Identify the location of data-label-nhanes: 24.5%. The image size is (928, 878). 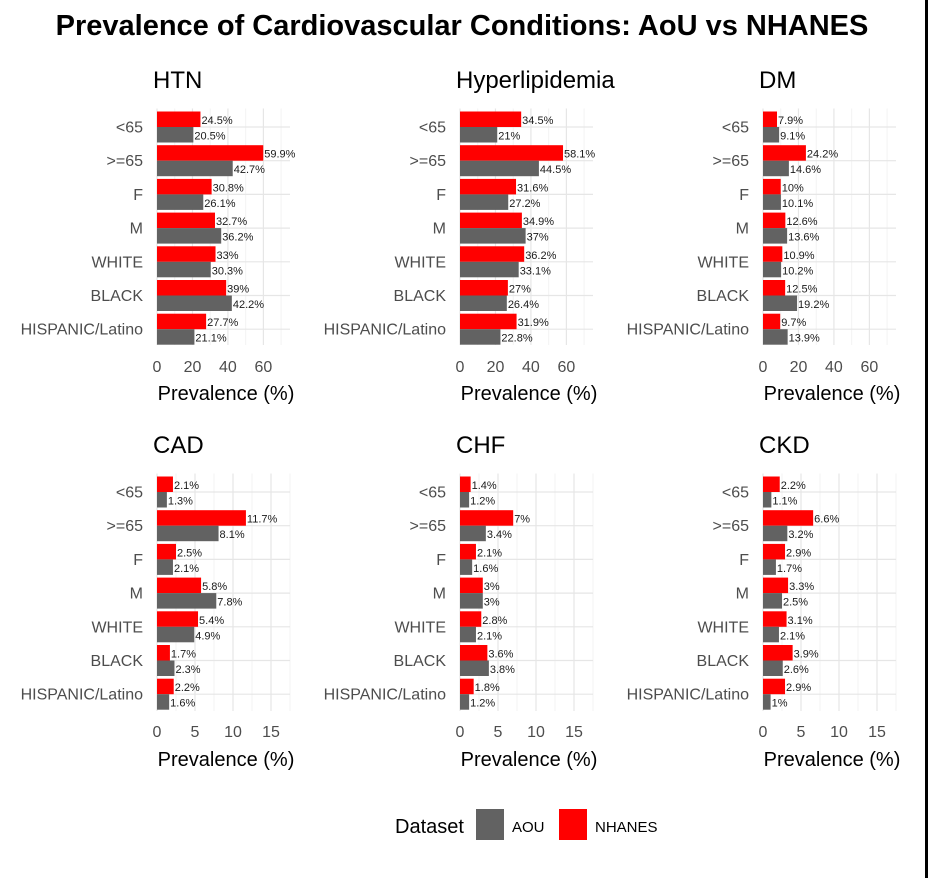
(216, 121).